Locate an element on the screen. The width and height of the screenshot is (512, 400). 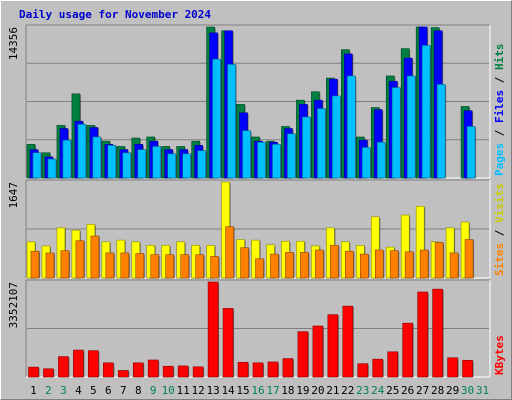
legend-visits: Sites / Visits is located at coordinates (499, 229).